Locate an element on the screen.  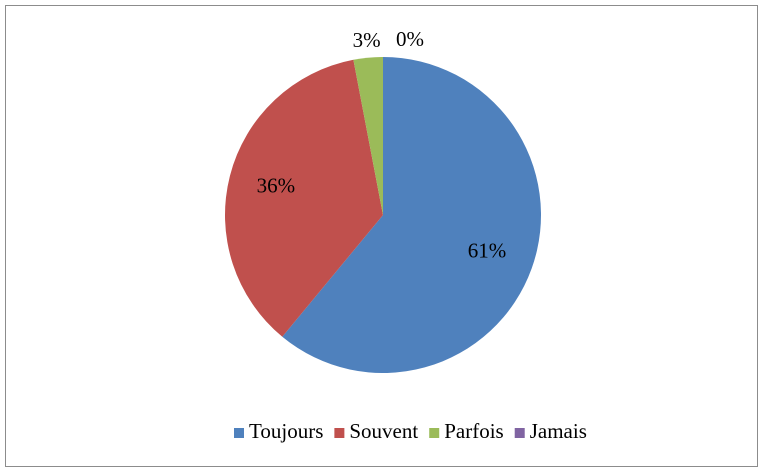
data-label: 0% is located at coordinates (410, 39).